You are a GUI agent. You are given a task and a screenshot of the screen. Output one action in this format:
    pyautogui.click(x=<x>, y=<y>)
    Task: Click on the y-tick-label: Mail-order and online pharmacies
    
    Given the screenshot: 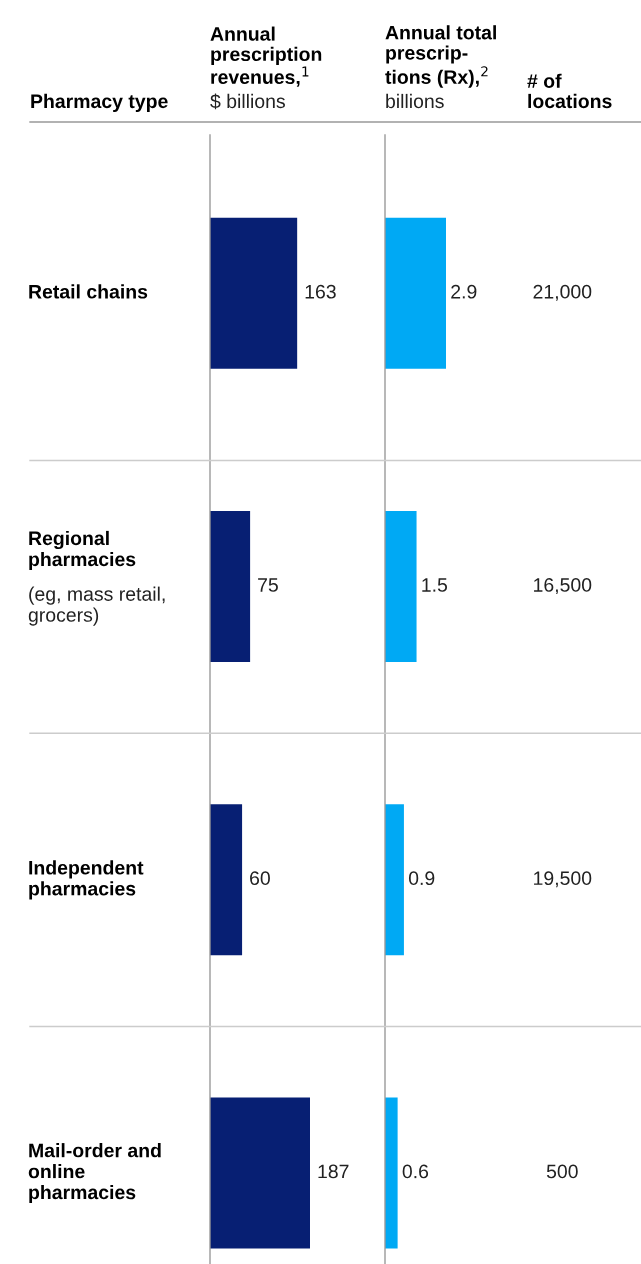 What is the action you would take?
    pyautogui.click(x=94, y=1173)
    